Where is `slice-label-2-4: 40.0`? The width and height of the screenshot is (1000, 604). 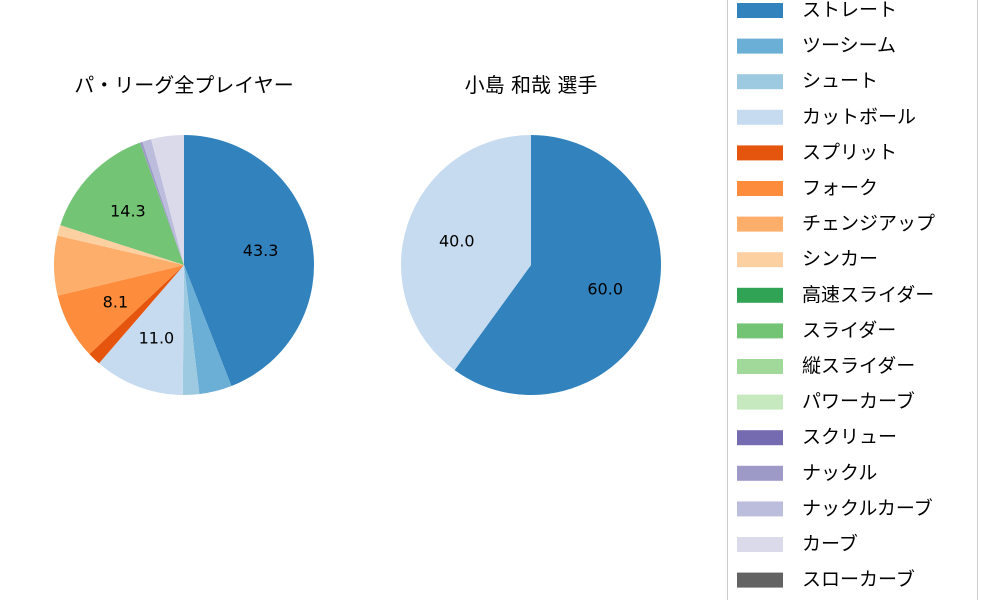
slice-label-2-4: 40.0 is located at coordinates (457, 240).